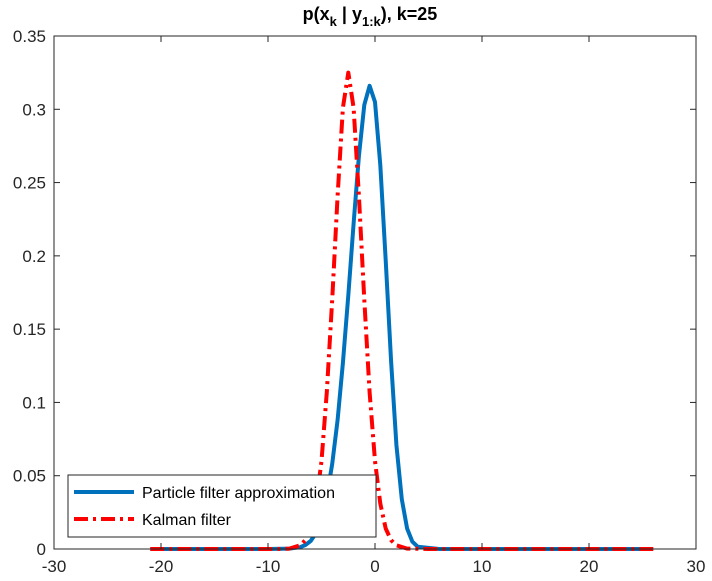  I want to click on x-tick-label: -20, so click(161, 566).